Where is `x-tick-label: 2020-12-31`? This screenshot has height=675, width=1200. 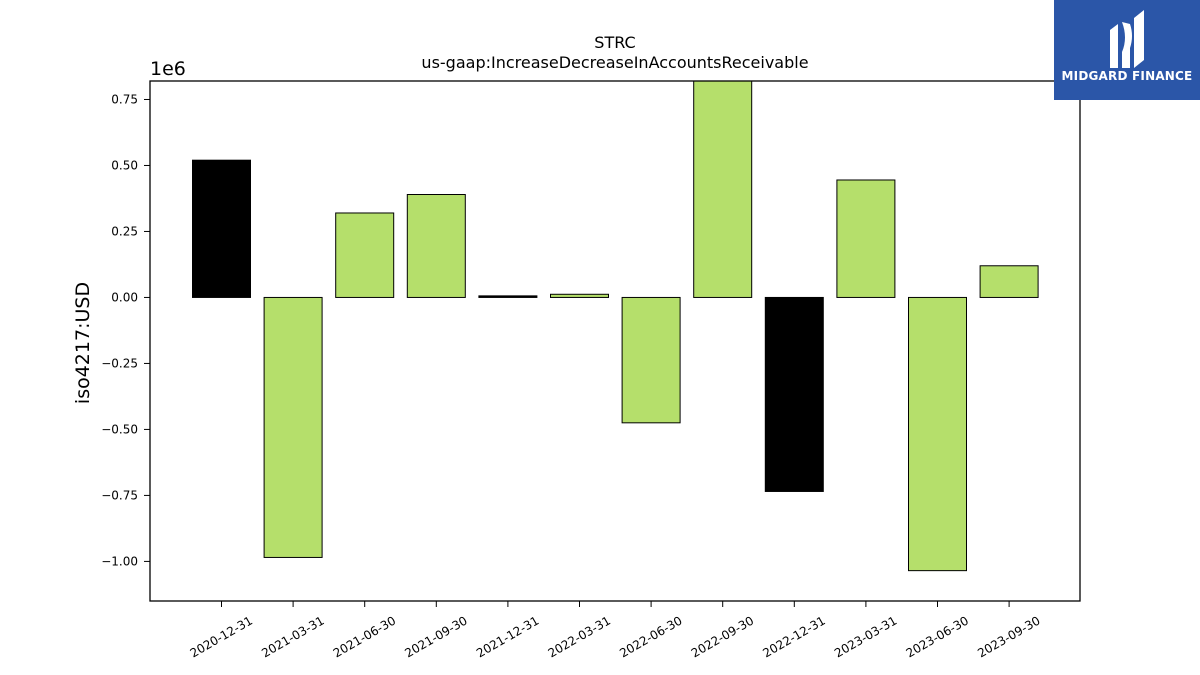 x-tick-label: 2020-12-31 is located at coordinates (221, 636).